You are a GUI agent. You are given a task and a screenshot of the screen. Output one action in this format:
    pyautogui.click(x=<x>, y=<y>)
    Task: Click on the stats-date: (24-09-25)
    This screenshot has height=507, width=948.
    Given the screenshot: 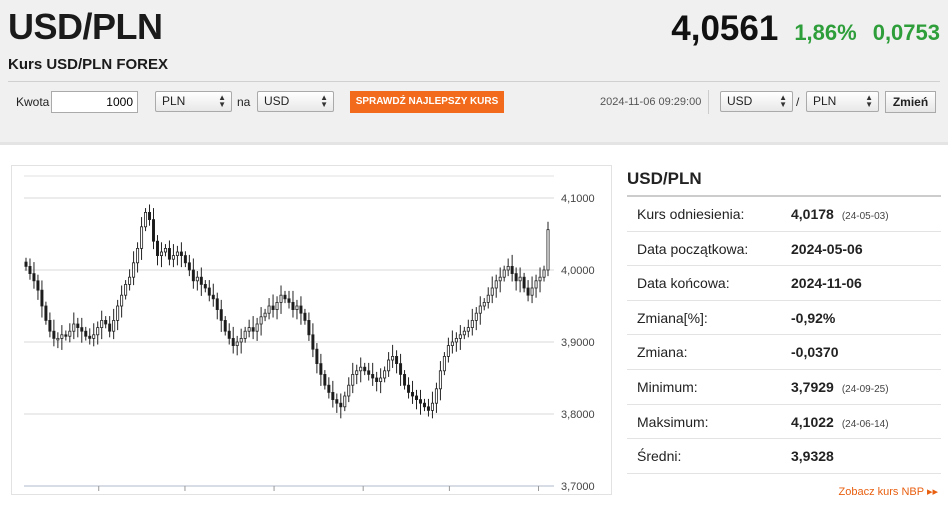 What is the action you would take?
    pyautogui.click(x=865, y=389)
    